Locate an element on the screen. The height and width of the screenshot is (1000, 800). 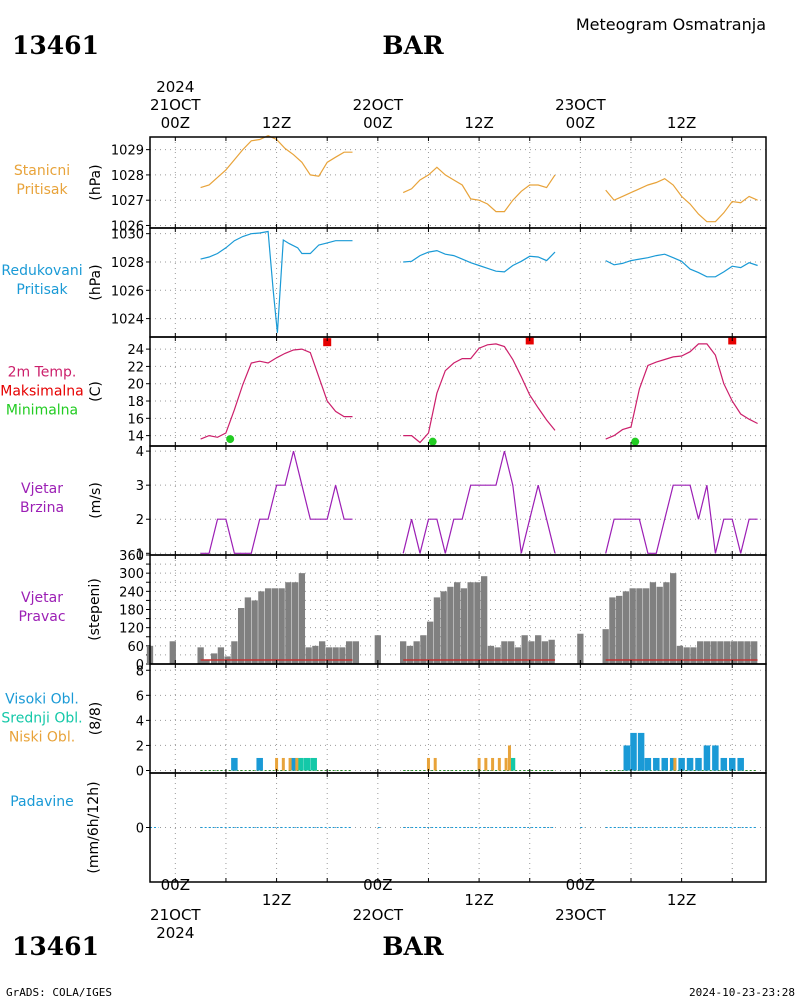
top-date-label: 23OCT is located at coordinates (580, 105).